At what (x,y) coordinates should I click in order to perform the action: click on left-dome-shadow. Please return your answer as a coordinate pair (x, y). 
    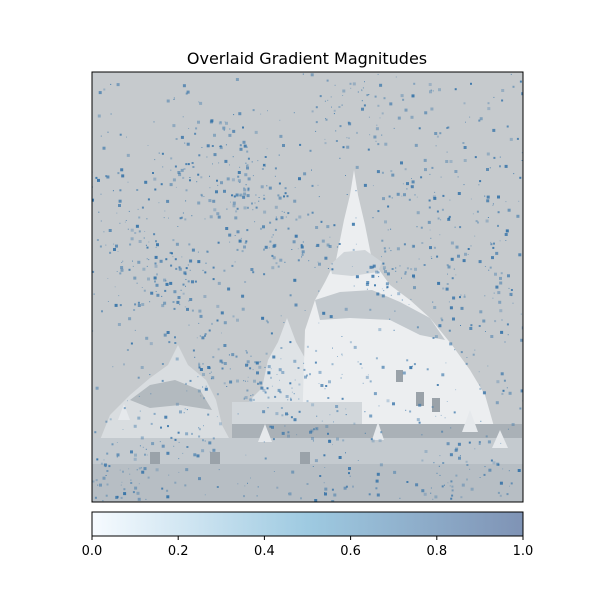
    Looking at the image, I should click on (171, 395).